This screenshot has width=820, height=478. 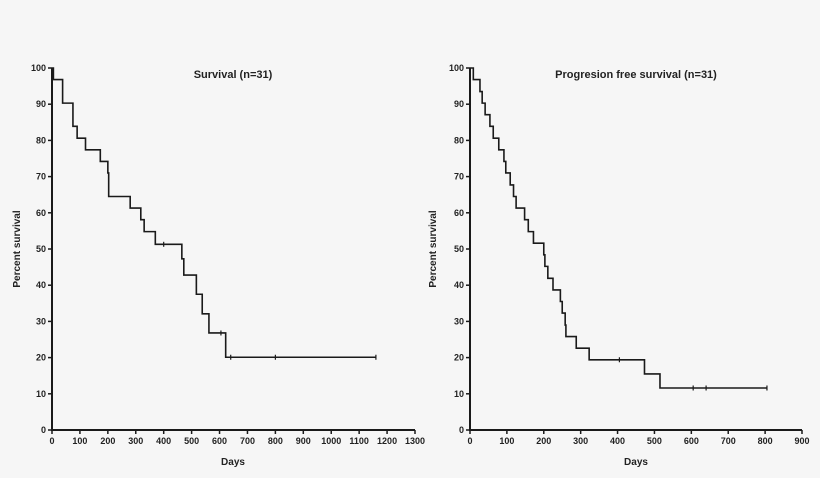 I want to click on chart-title: Progresion free survival (n=31), so click(x=636, y=75).